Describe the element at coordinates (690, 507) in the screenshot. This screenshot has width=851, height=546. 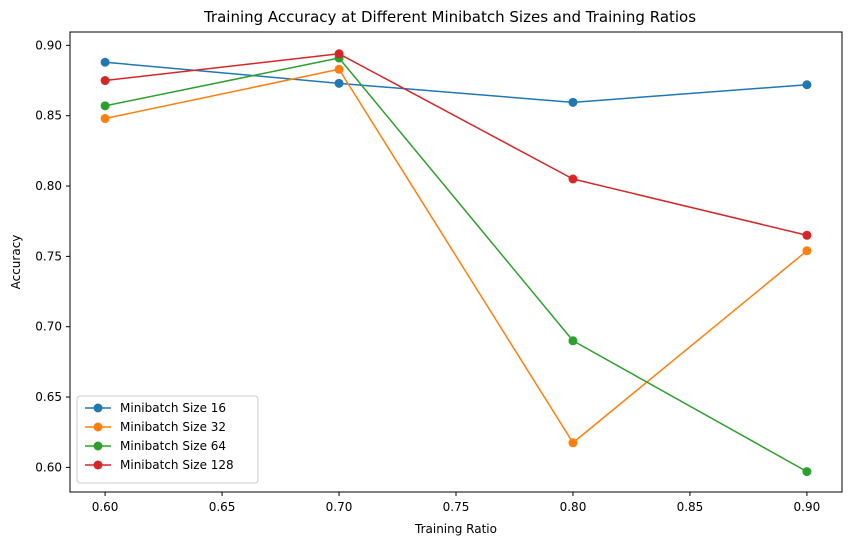
I see `x-tick-label: 0.85` at that location.